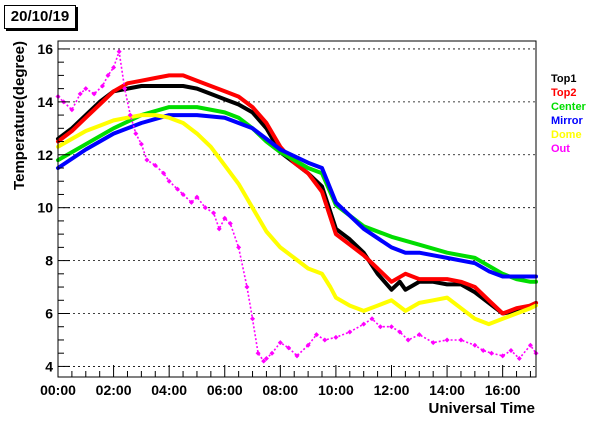 The height and width of the screenshot is (422, 596). Describe the element at coordinates (563, 93) in the screenshot. I see `legend-top2: Top2` at that location.